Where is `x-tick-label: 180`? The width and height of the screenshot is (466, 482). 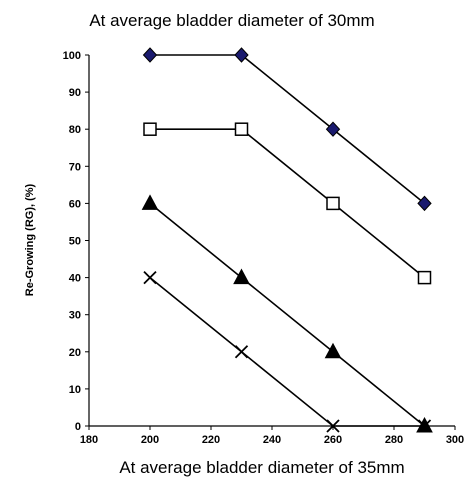
x-tick-label: 180 is located at coordinates (89, 440).